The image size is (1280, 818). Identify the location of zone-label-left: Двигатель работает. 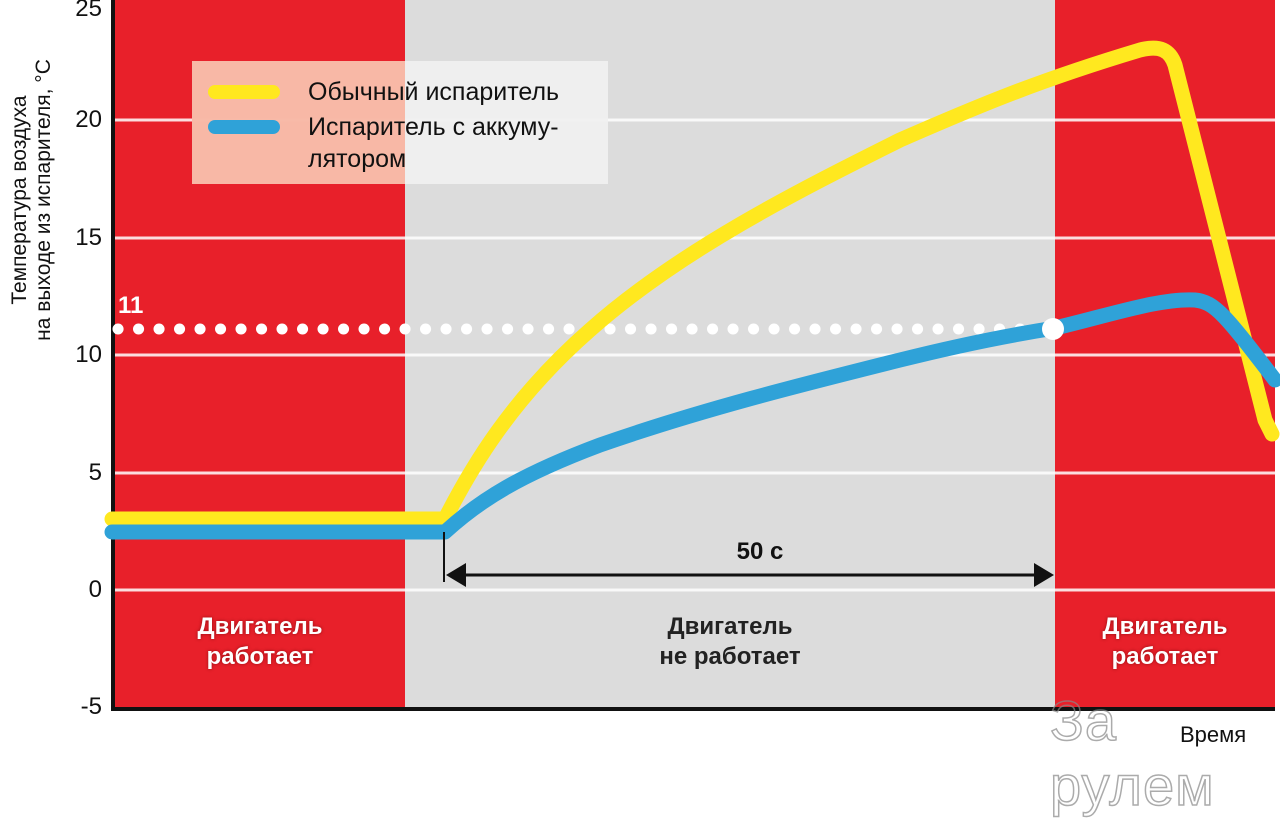
(260, 641).